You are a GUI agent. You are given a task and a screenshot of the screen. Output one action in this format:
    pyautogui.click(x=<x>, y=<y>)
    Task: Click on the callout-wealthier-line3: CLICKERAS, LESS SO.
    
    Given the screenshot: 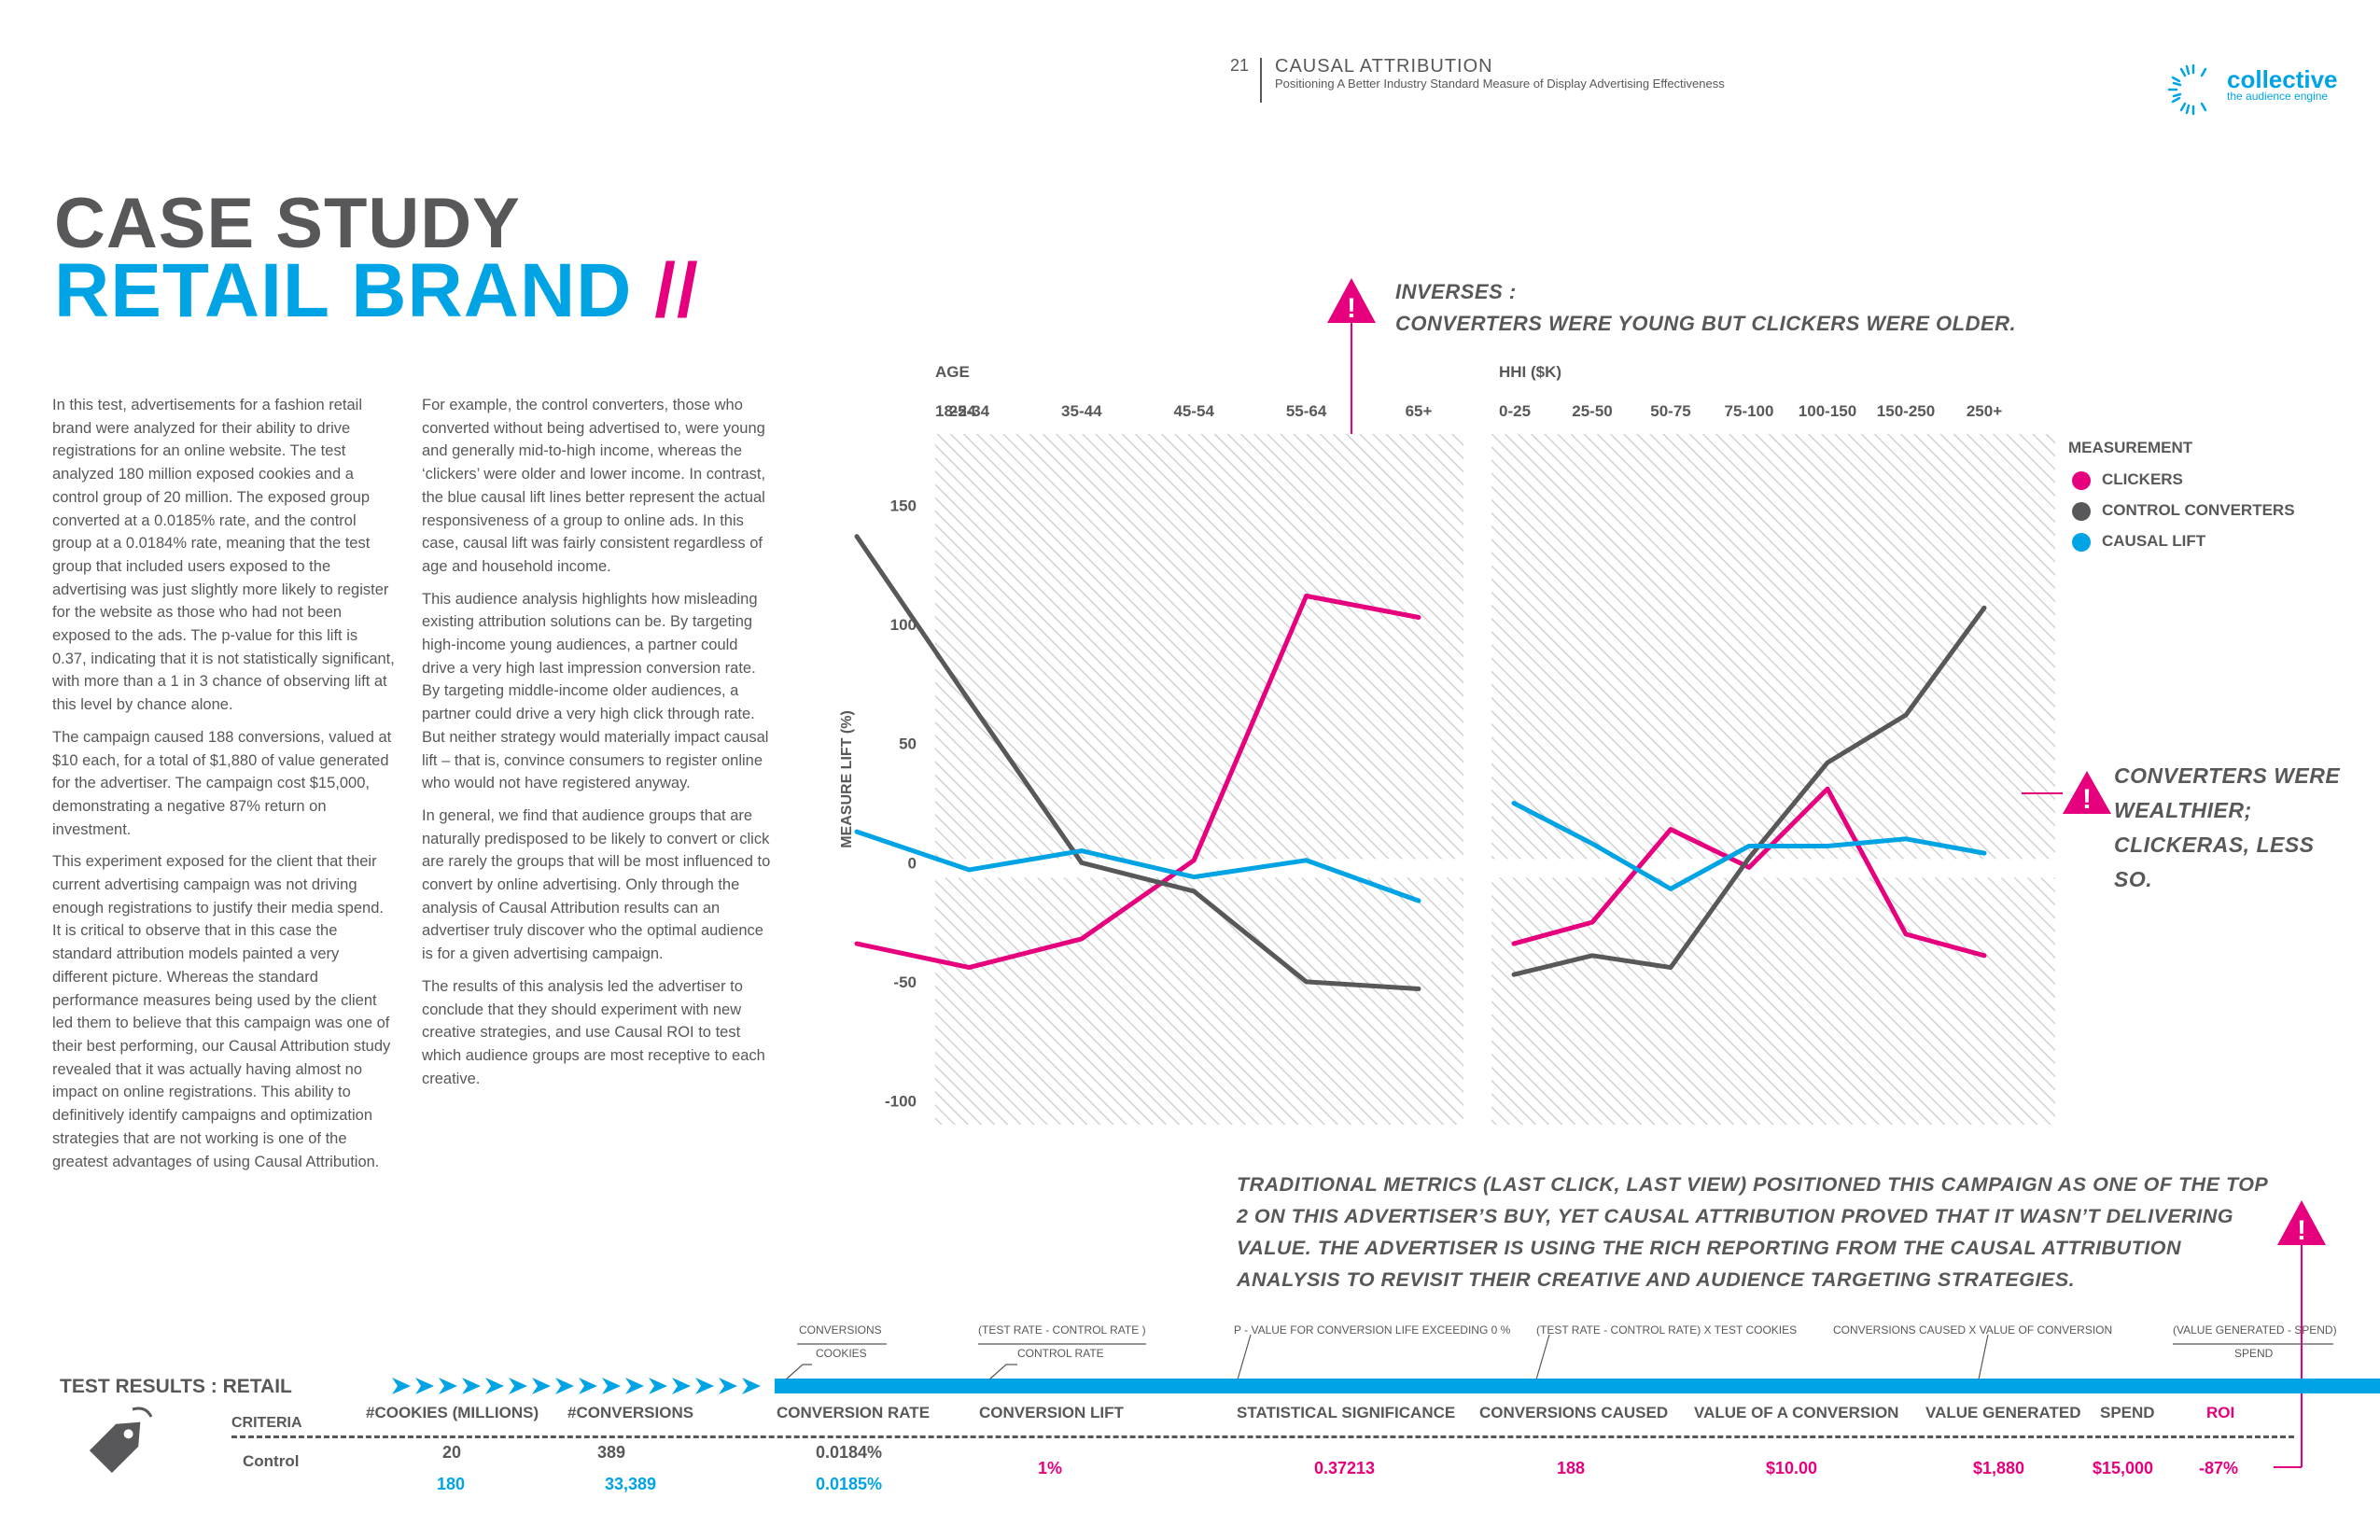 What is the action you would take?
    pyautogui.click(x=2214, y=862)
    